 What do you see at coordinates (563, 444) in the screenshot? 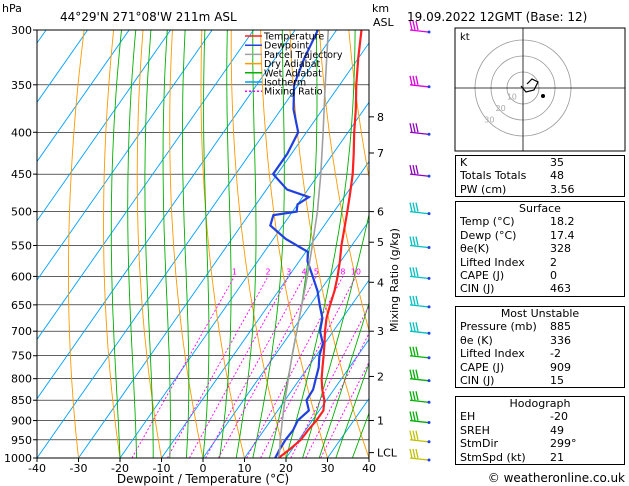
I see `value: 299°` at bounding box center [563, 444].